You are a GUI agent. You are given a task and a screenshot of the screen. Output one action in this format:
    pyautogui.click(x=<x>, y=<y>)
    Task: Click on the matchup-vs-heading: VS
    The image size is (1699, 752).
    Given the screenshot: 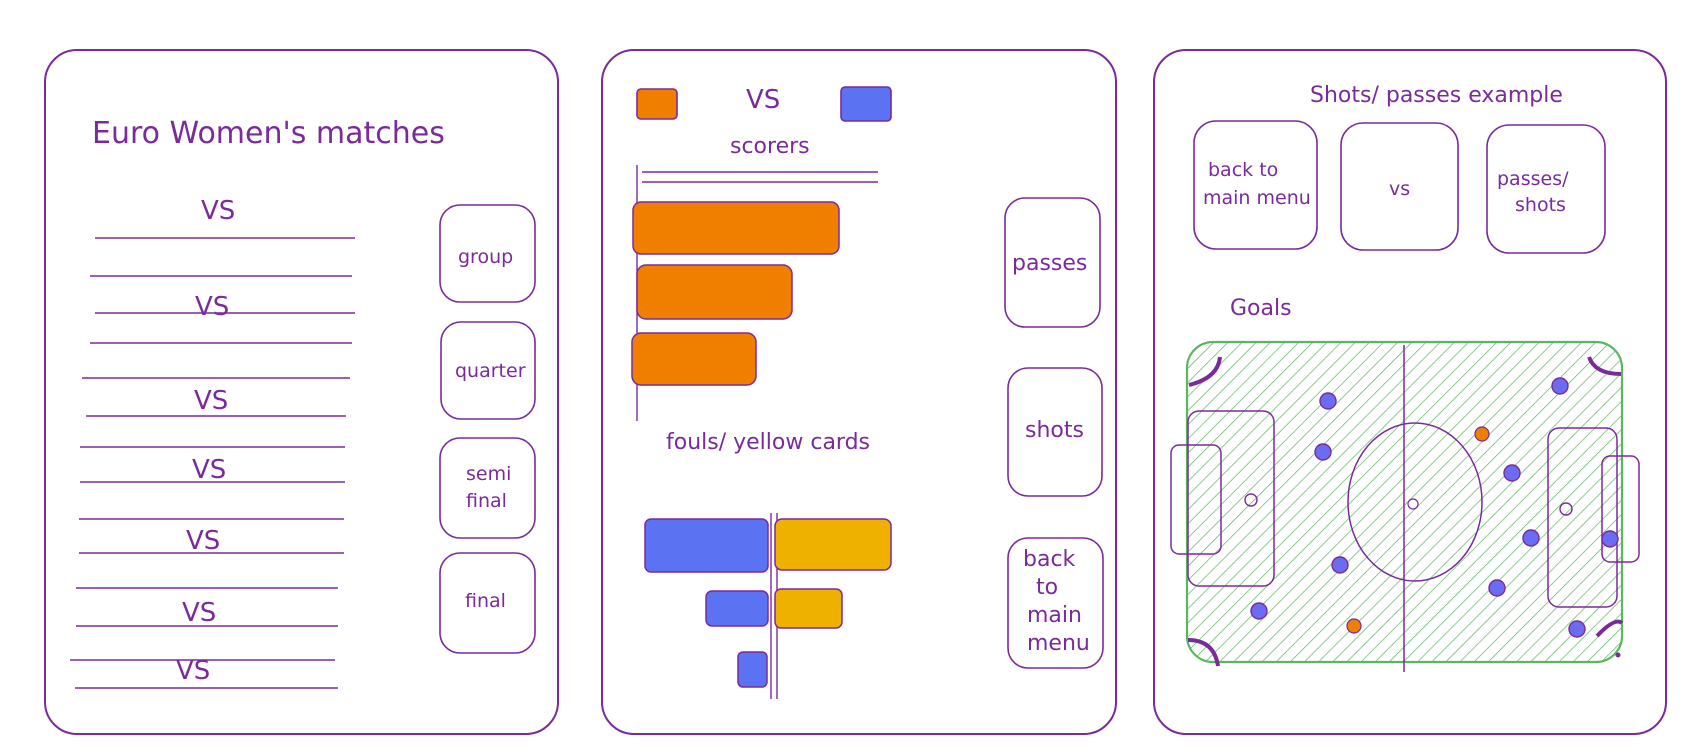 What is the action you would take?
    pyautogui.click(x=763, y=100)
    